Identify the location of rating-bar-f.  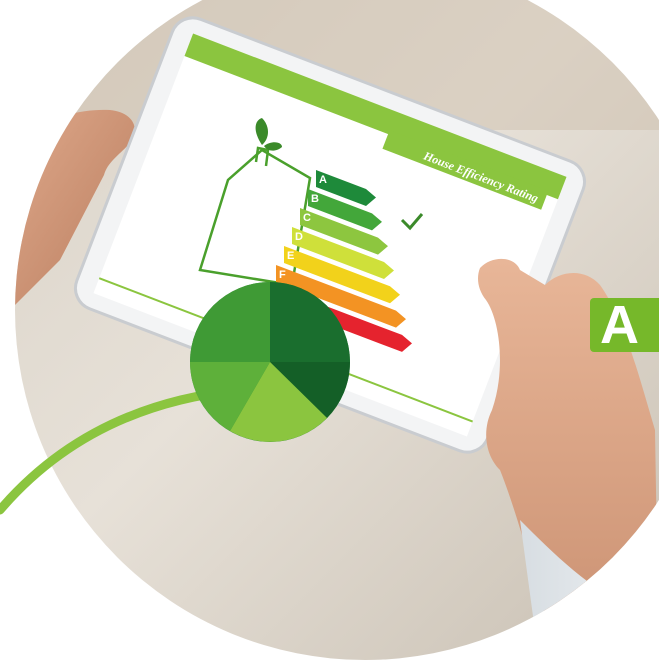
(341, 296).